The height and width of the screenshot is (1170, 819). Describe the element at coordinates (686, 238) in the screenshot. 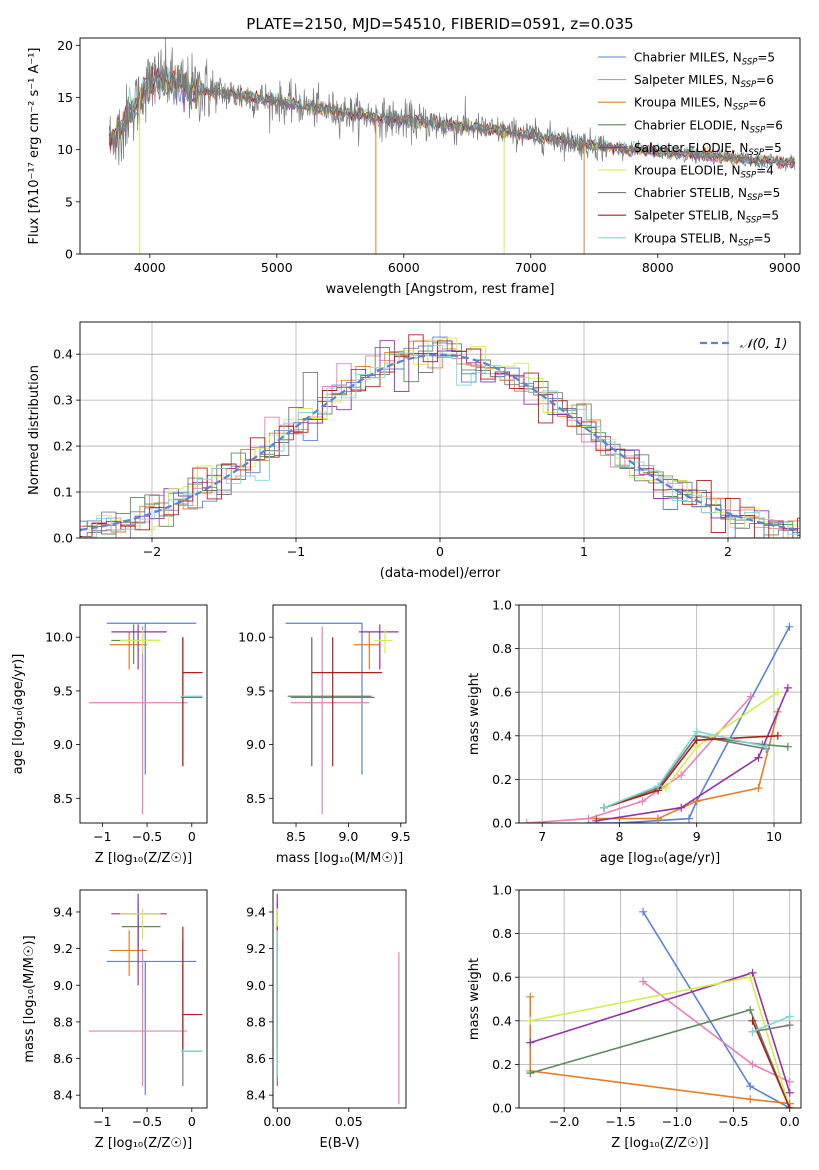

I see `legend-label-main: Kroupa STELIB, N` at that location.